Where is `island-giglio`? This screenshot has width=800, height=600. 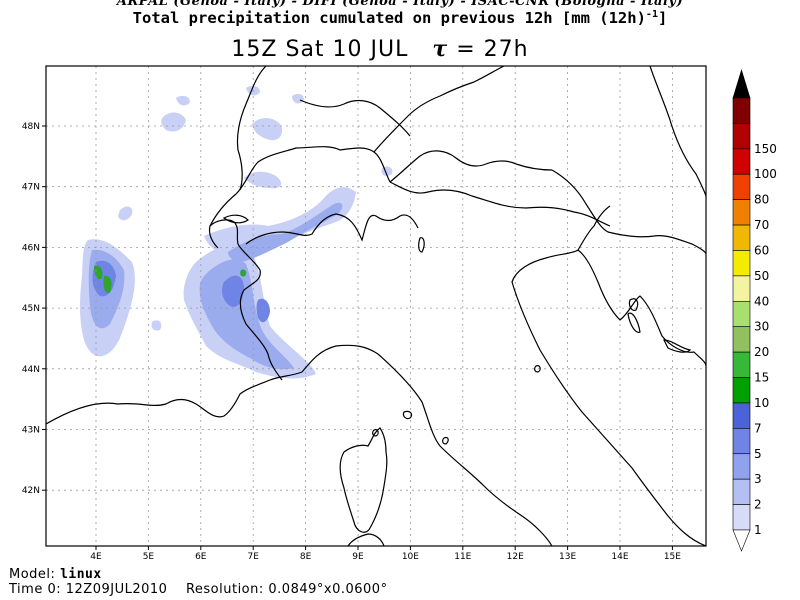 island-giglio is located at coordinates (445, 440).